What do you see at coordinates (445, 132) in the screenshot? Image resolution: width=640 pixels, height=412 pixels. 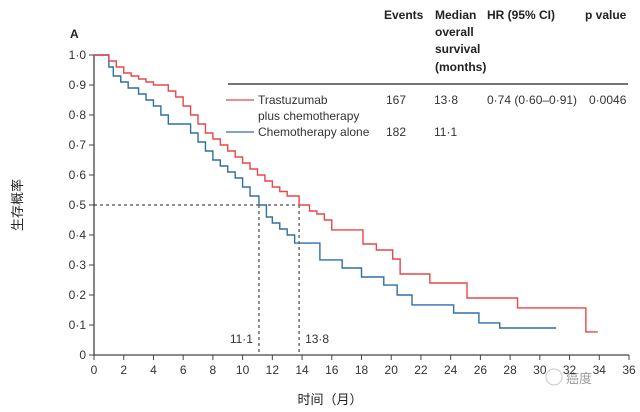 I see `row2-median: 11·1` at bounding box center [445, 132].